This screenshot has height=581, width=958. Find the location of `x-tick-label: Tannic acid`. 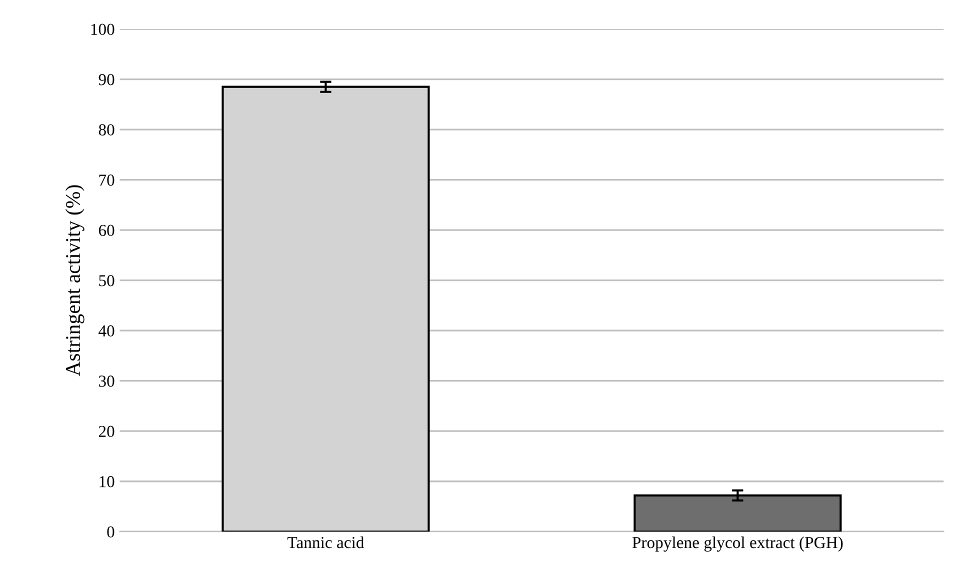

x-tick-label: Tannic acid is located at coordinates (326, 542).